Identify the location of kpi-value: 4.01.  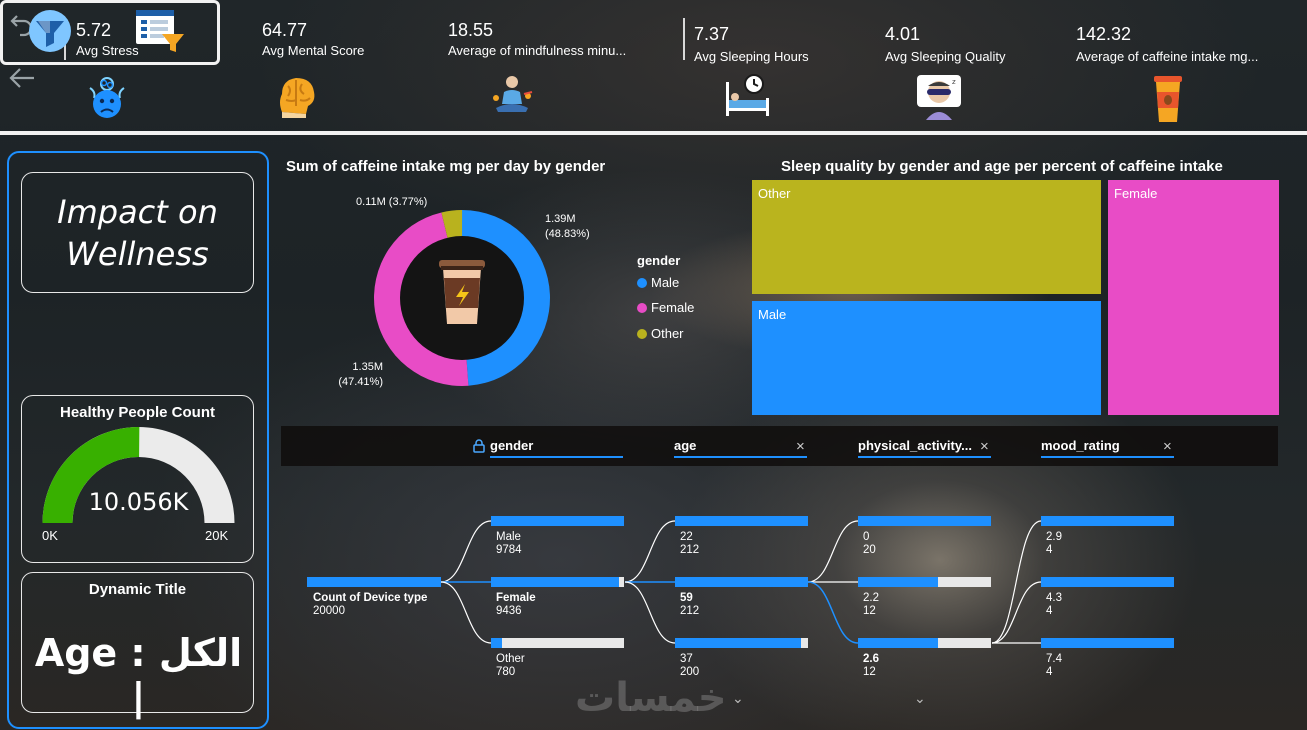
(903, 34).